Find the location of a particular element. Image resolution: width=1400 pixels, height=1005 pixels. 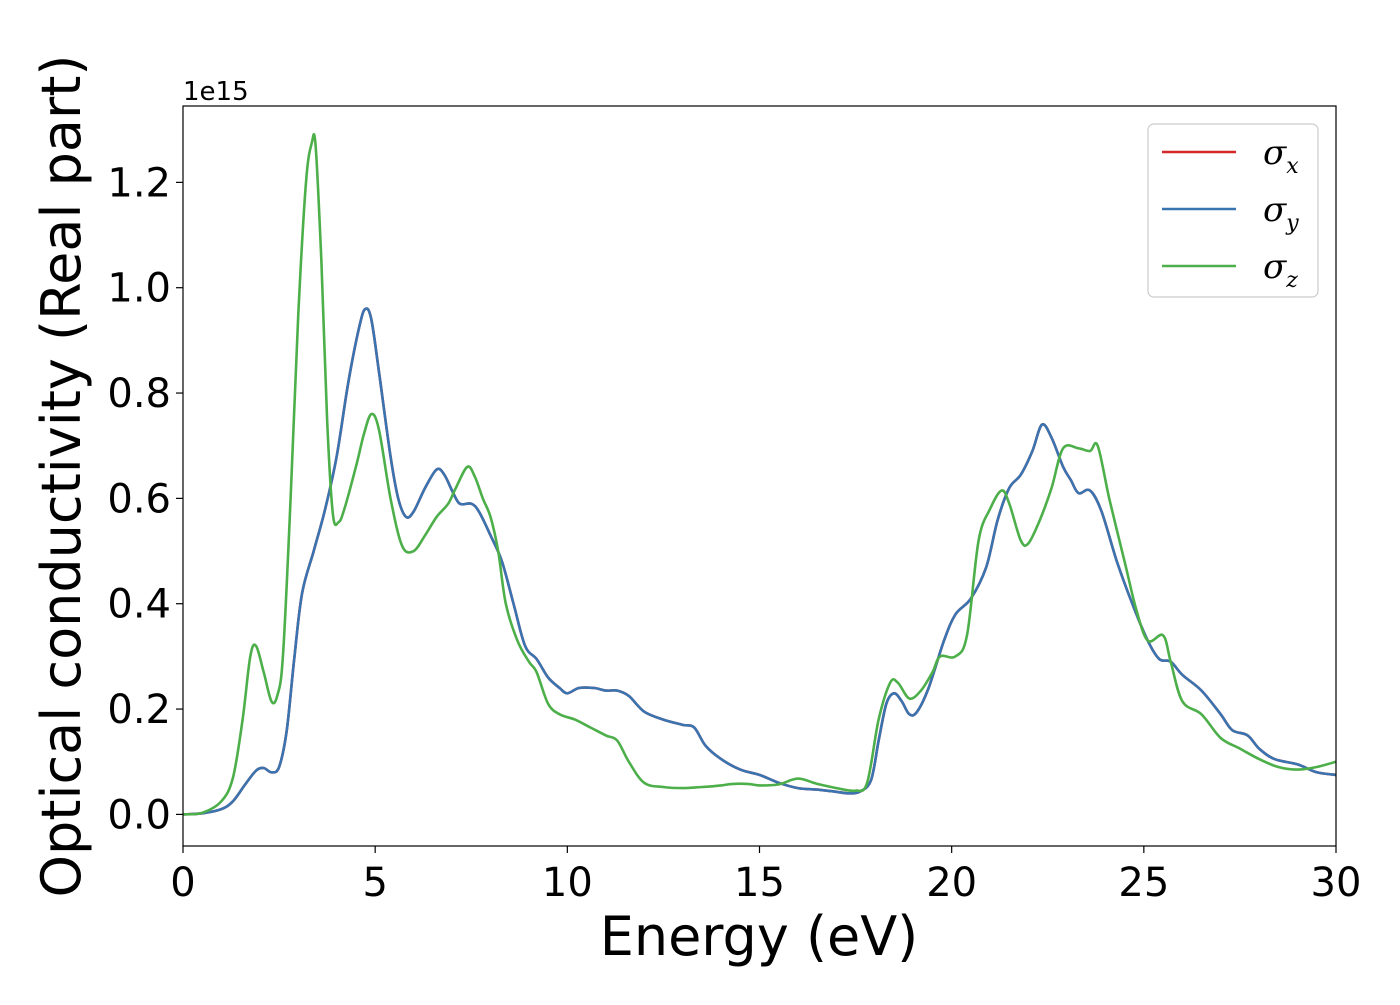

legend-subscript: x is located at coordinates (1292, 166).